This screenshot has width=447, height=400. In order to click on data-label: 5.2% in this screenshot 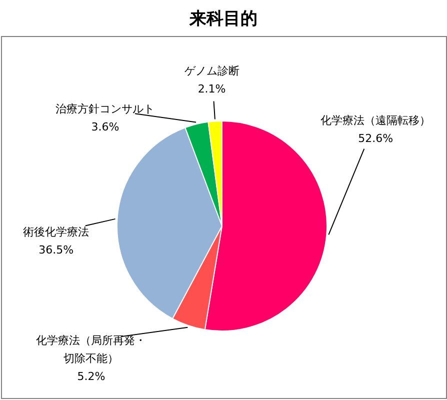, I will do `click(91, 376)`.